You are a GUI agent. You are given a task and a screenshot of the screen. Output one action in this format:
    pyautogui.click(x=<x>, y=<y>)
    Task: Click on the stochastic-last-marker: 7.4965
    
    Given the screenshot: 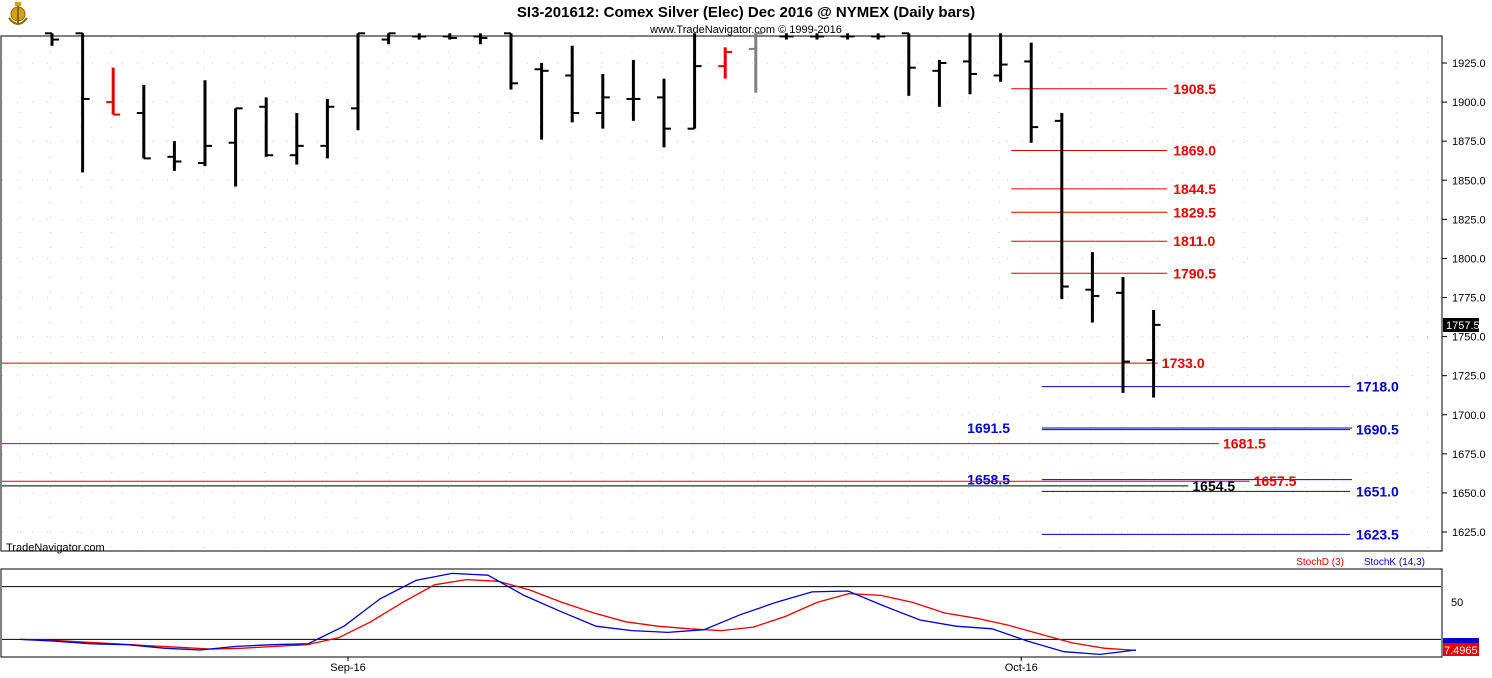 What is the action you would take?
    pyautogui.click(x=1461, y=647)
    